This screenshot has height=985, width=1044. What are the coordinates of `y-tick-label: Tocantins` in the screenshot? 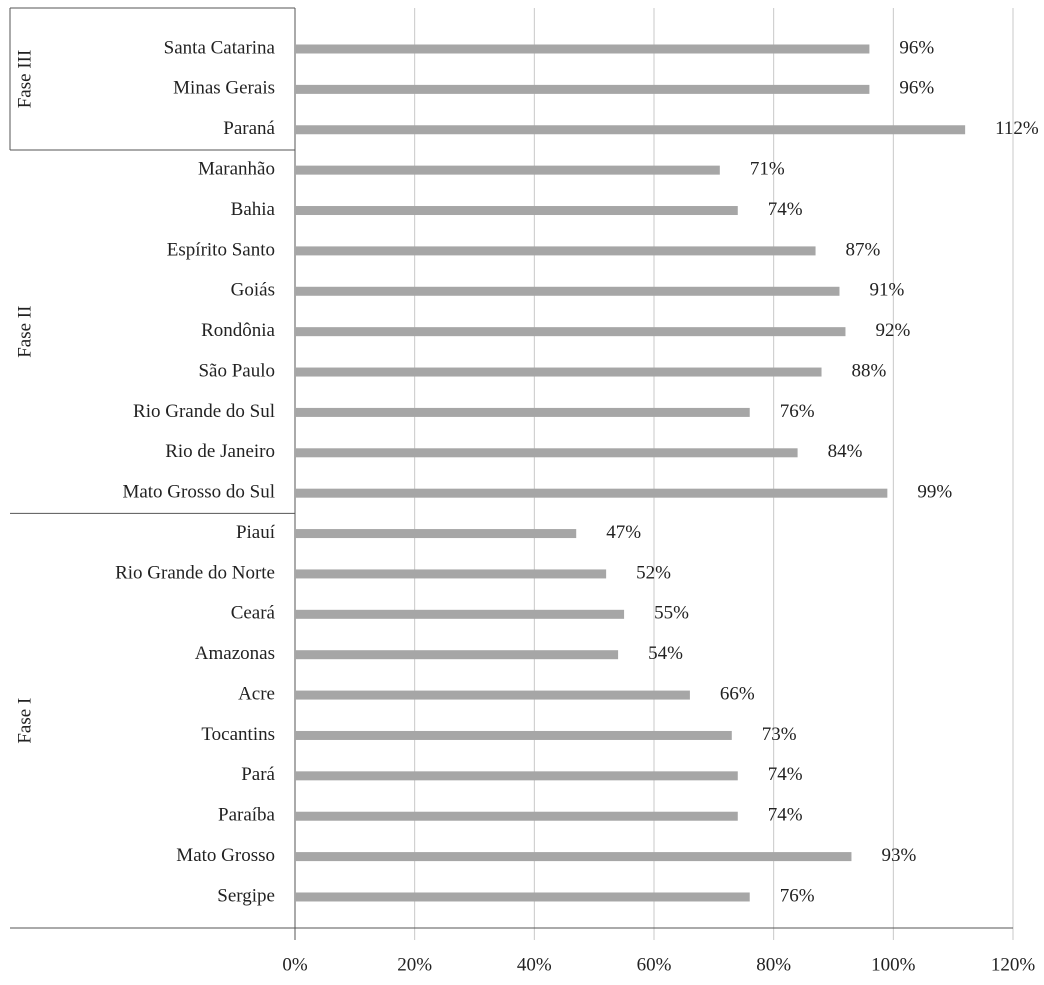 It's located at (238, 734).